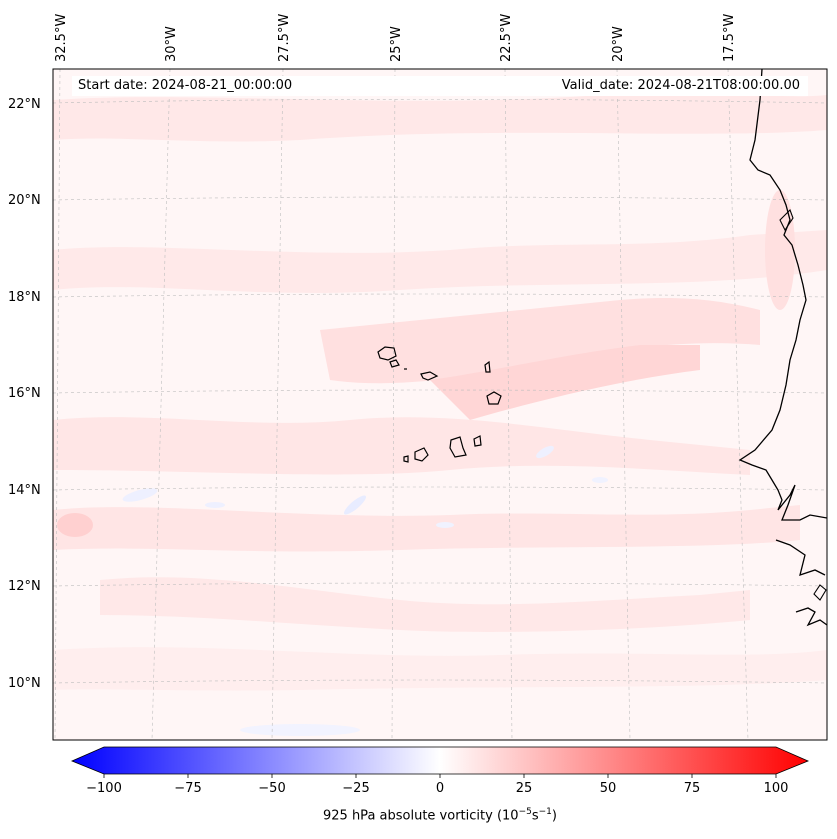 The width and height of the screenshot is (837, 839). I want to click on cb-tick-0: 0, so click(440, 788).